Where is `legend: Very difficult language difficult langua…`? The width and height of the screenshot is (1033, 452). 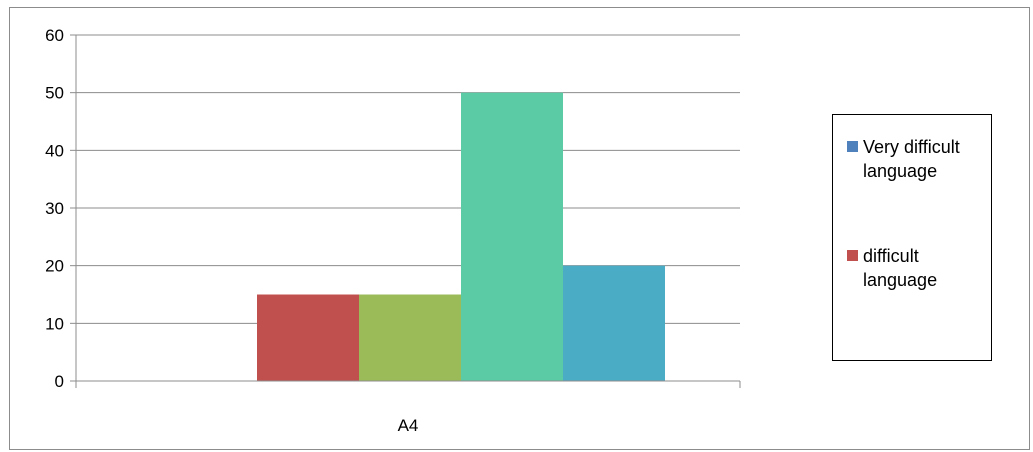 legend: Very difficult language difficult langua… is located at coordinates (912, 237).